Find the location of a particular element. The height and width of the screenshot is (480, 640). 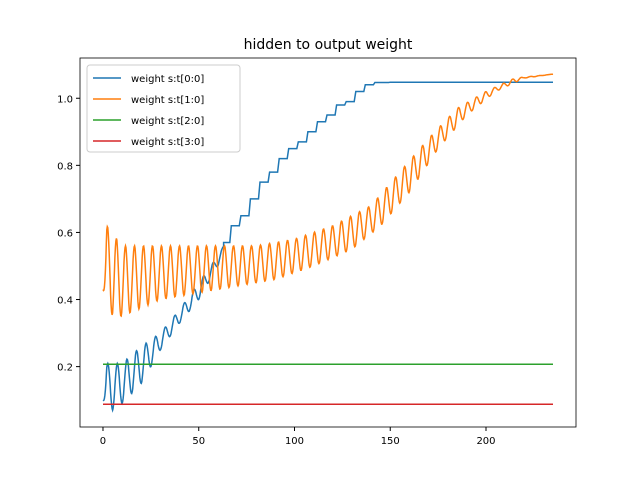

legend-label-0: weight s:t[0:0] is located at coordinates (167, 79).